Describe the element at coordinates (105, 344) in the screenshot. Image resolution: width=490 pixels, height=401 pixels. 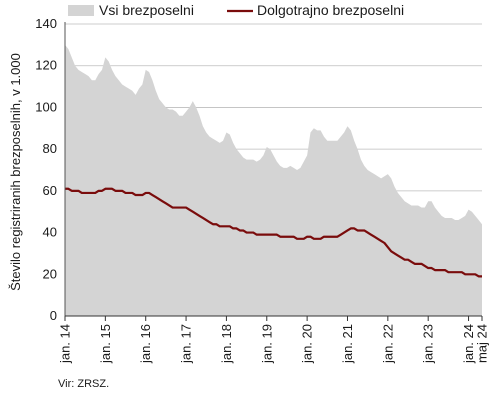
I see `x-tick-label: jan. 15` at that location.